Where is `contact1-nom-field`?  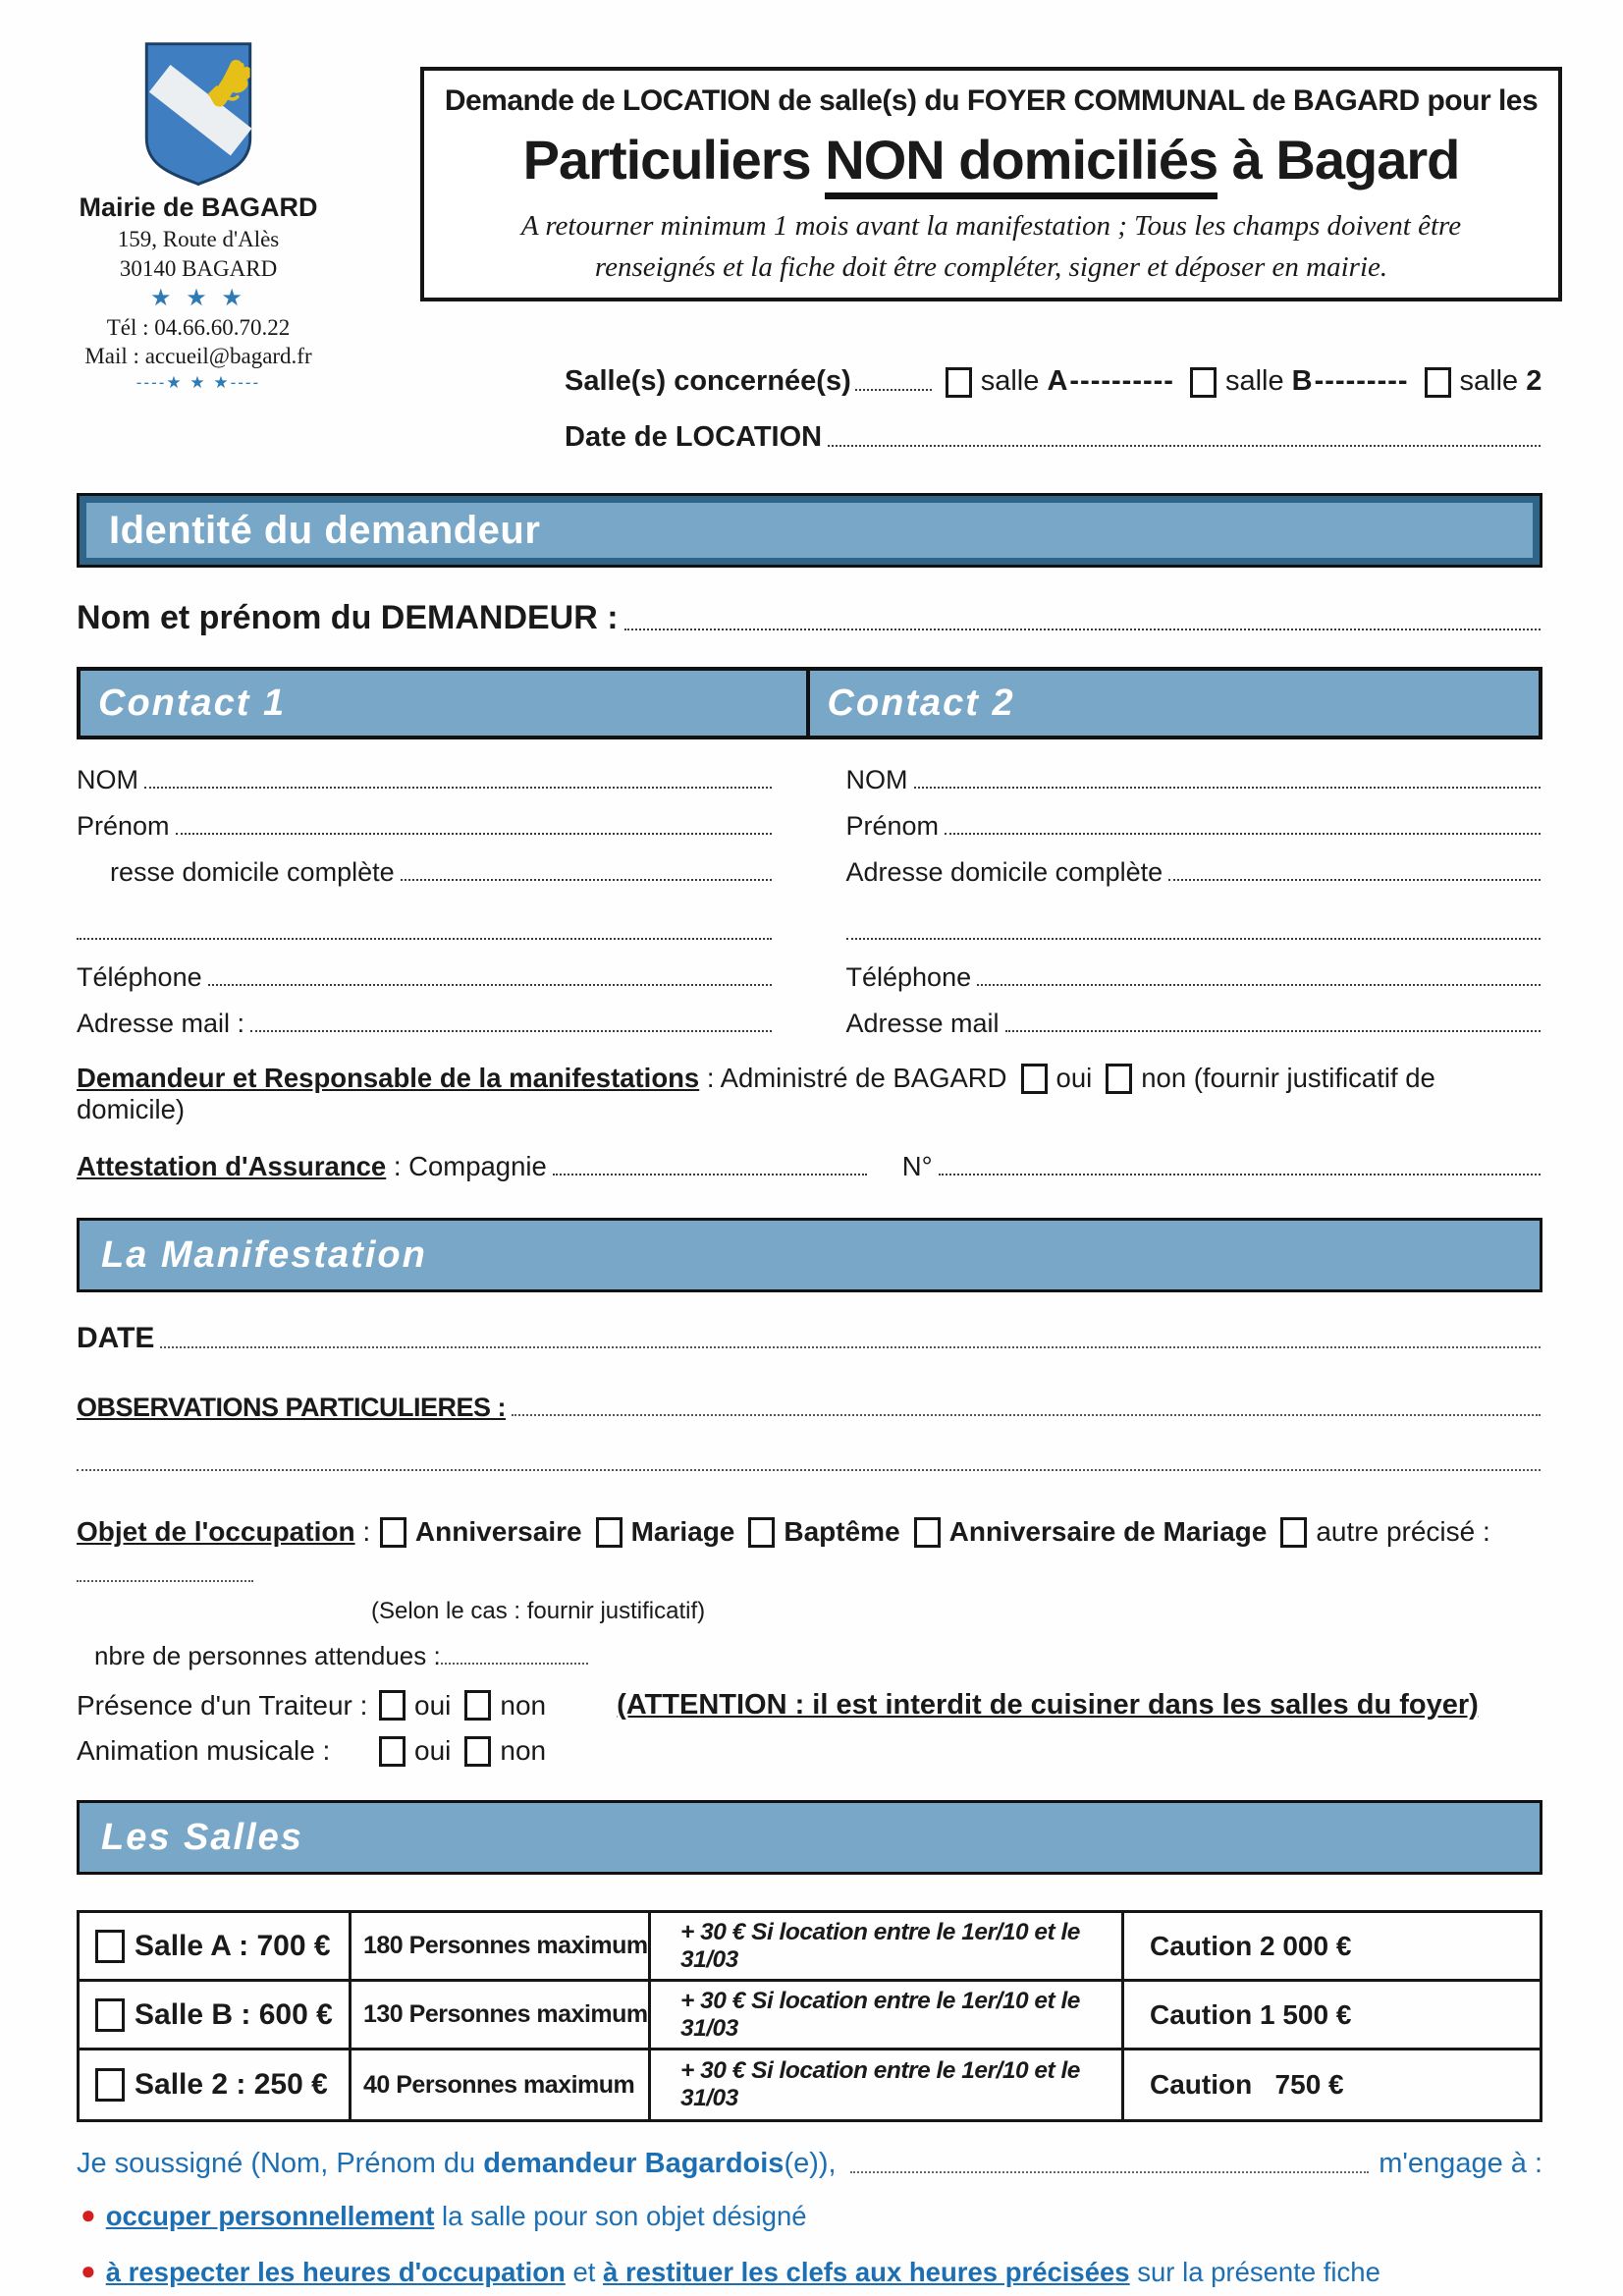
contact1-nom-field is located at coordinates (458, 788).